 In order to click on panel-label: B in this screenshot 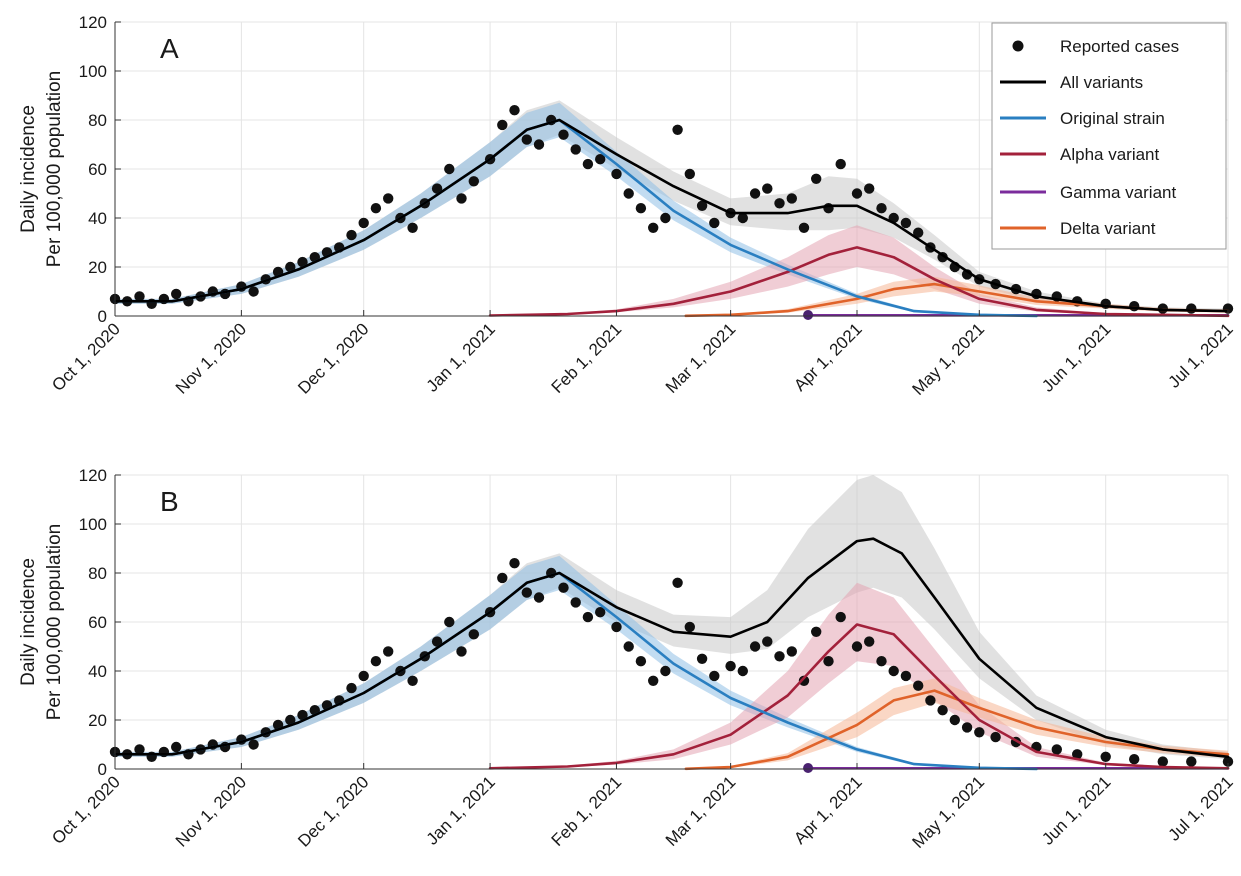, I will do `click(169, 501)`.